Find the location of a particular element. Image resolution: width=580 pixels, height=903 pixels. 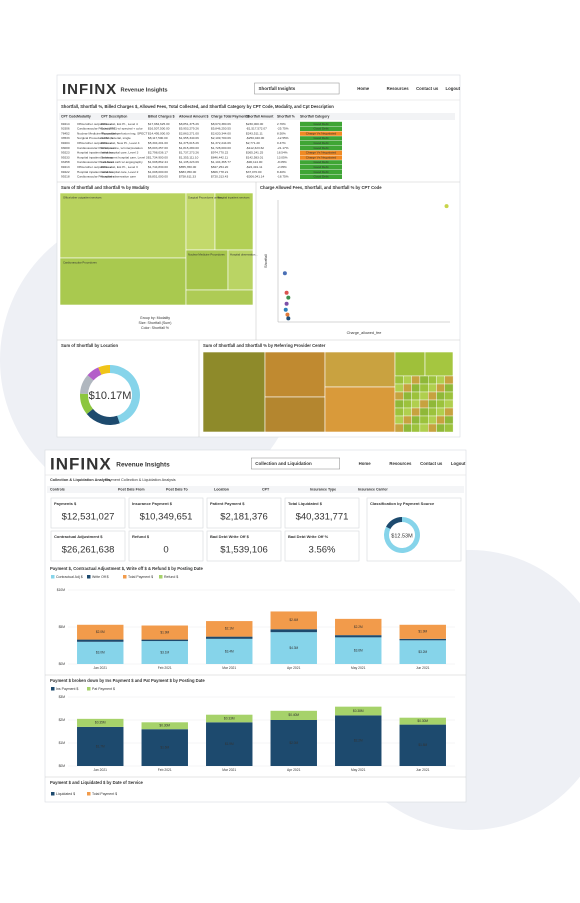

table-cell: Office visit, New Pt., Level 4 is located at coordinates (120, 143).